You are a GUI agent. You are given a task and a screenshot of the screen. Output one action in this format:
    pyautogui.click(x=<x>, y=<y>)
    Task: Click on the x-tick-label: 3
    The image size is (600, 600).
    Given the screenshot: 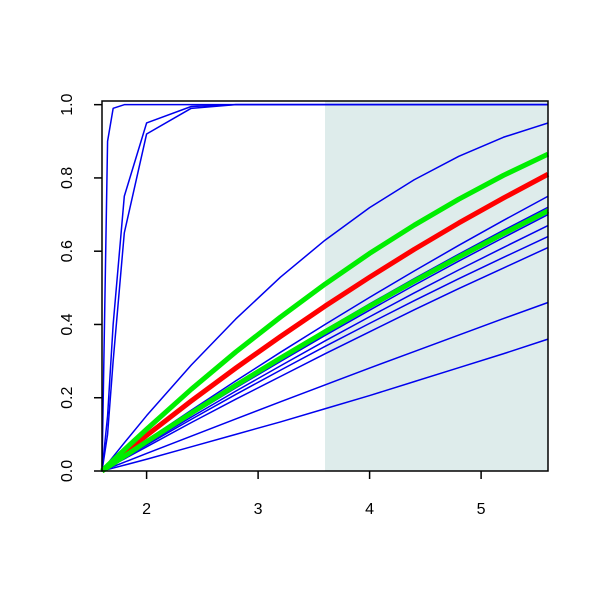 What is the action you would take?
    pyautogui.click(x=258, y=509)
    